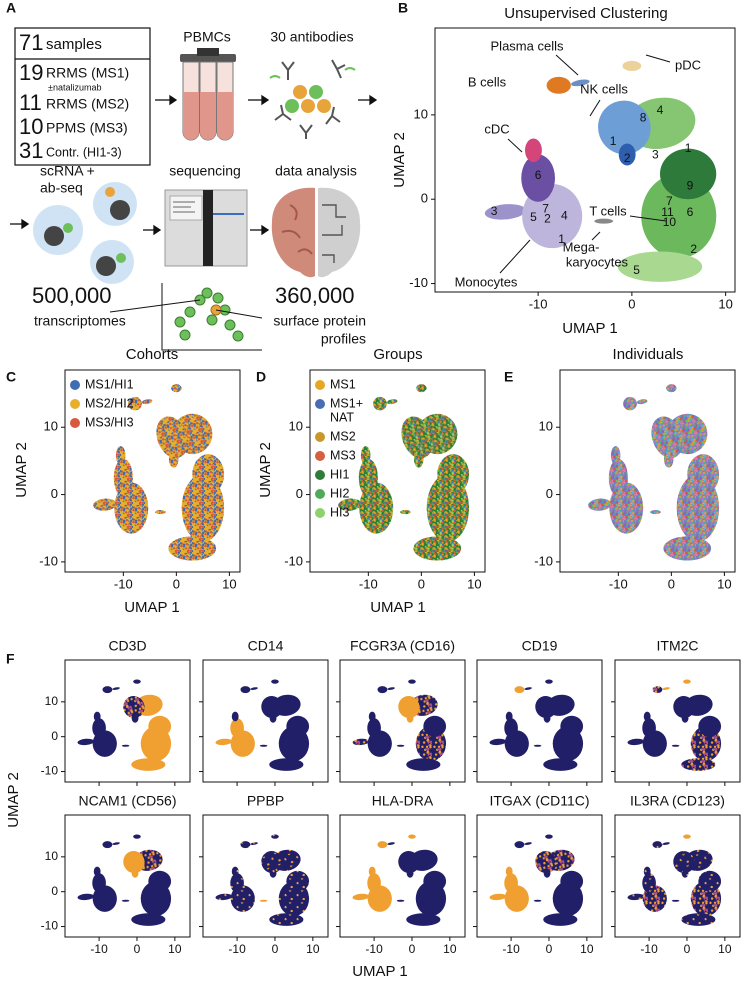  What do you see at coordinates (297, 229) in the screenshot?
I see `brain-folds` at bounding box center [297, 229].